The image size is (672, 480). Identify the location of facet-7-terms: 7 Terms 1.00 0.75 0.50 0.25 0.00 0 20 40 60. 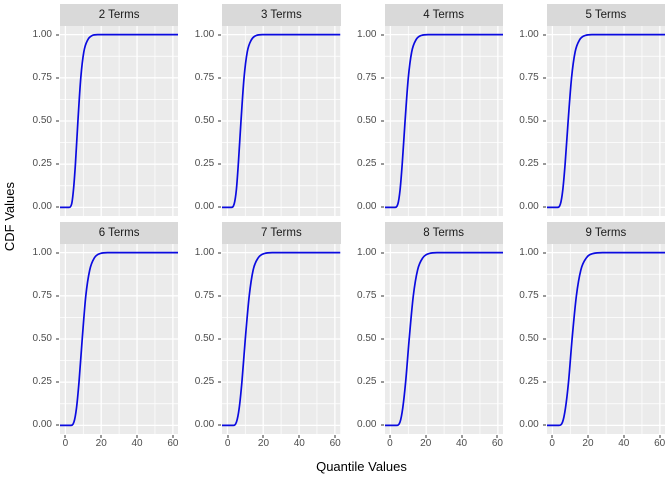
(259, 335).